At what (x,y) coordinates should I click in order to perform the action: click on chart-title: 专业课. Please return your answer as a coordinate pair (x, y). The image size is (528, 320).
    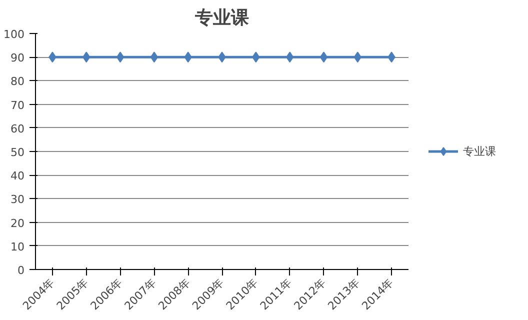
    Looking at the image, I should click on (221, 18).